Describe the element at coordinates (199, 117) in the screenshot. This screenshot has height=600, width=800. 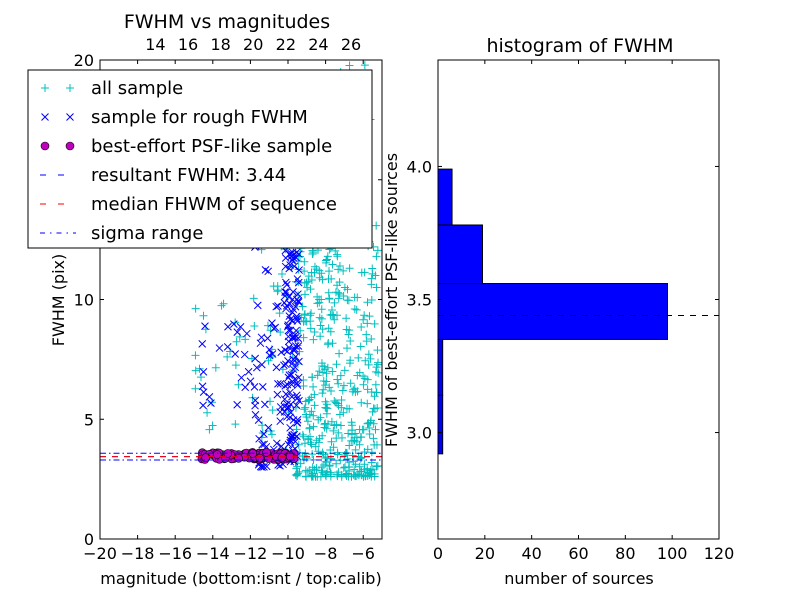
I see `legend-label: sample for rough FWHM` at that location.